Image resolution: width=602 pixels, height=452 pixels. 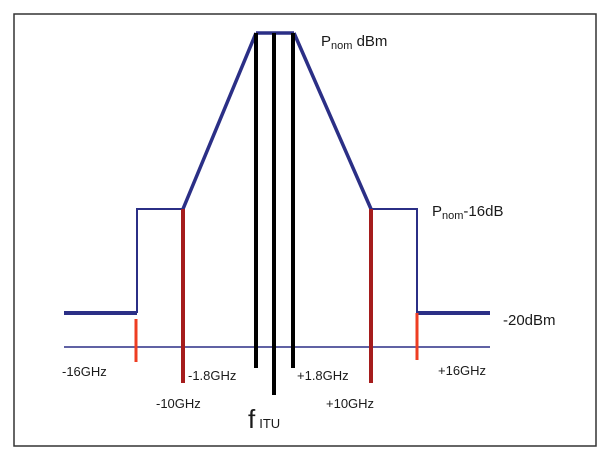 What do you see at coordinates (212, 375) in the screenshot?
I see `label-neg1_8ghz: -1.8GHz` at bounding box center [212, 375].